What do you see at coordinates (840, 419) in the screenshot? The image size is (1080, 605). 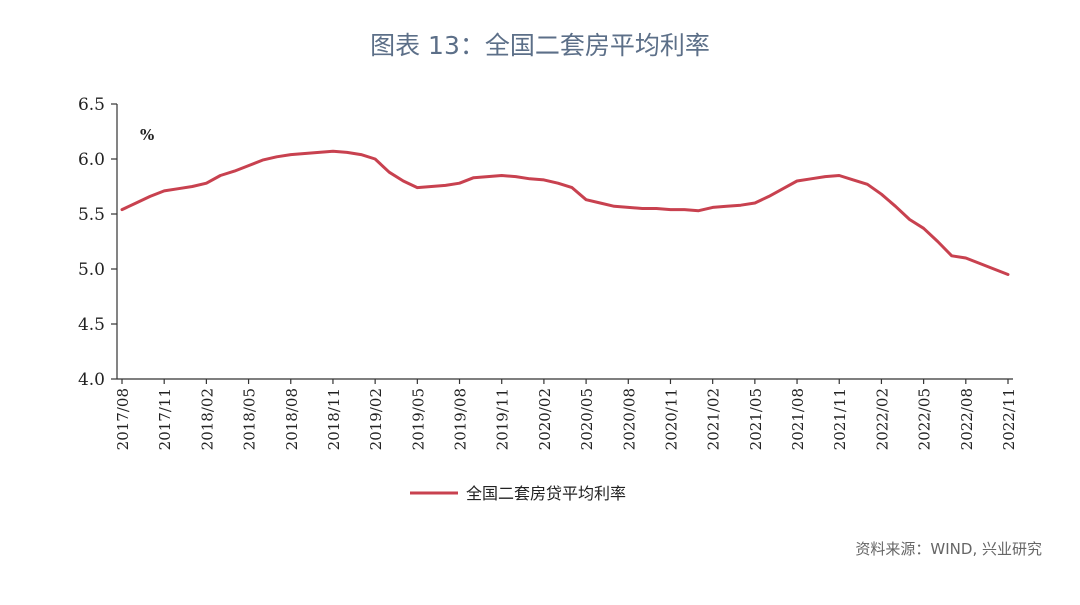 I see `x-tick-label: 2021/11` at bounding box center [840, 419].